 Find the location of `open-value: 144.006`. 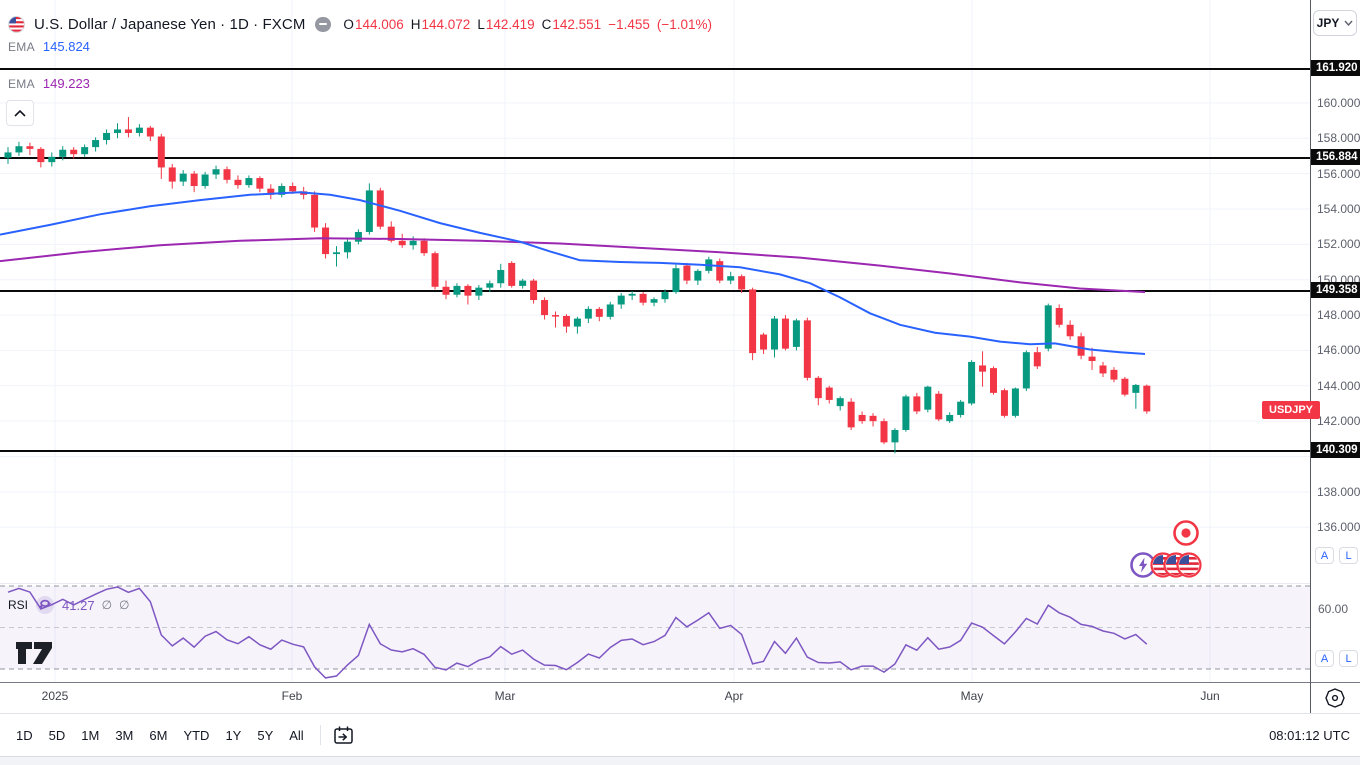

open-value: 144.006 is located at coordinates (379, 24).